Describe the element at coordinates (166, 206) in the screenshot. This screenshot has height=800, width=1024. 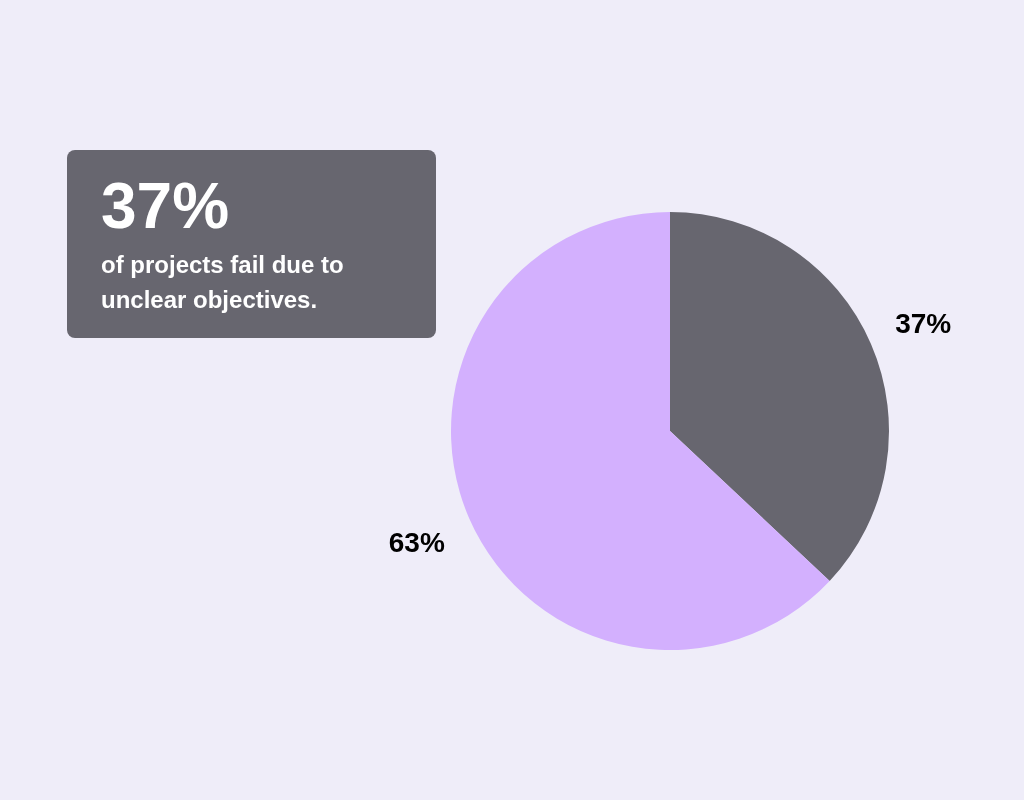
I see `chart-title: 37%` at that location.